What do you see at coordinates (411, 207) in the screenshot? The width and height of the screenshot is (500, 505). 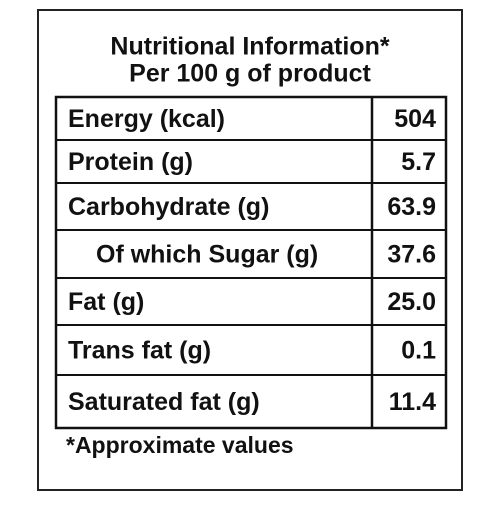 I see `nutrient-value: 63.9` at bounding box center [411, 207].